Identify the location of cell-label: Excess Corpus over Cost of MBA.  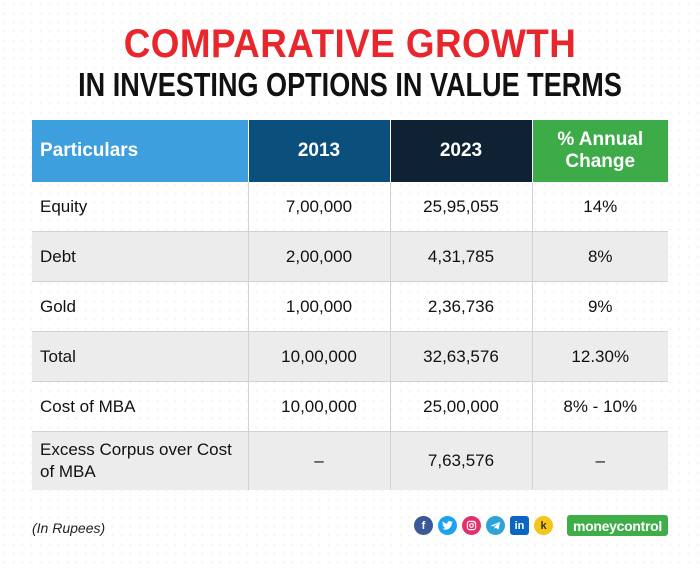
(140, 460).